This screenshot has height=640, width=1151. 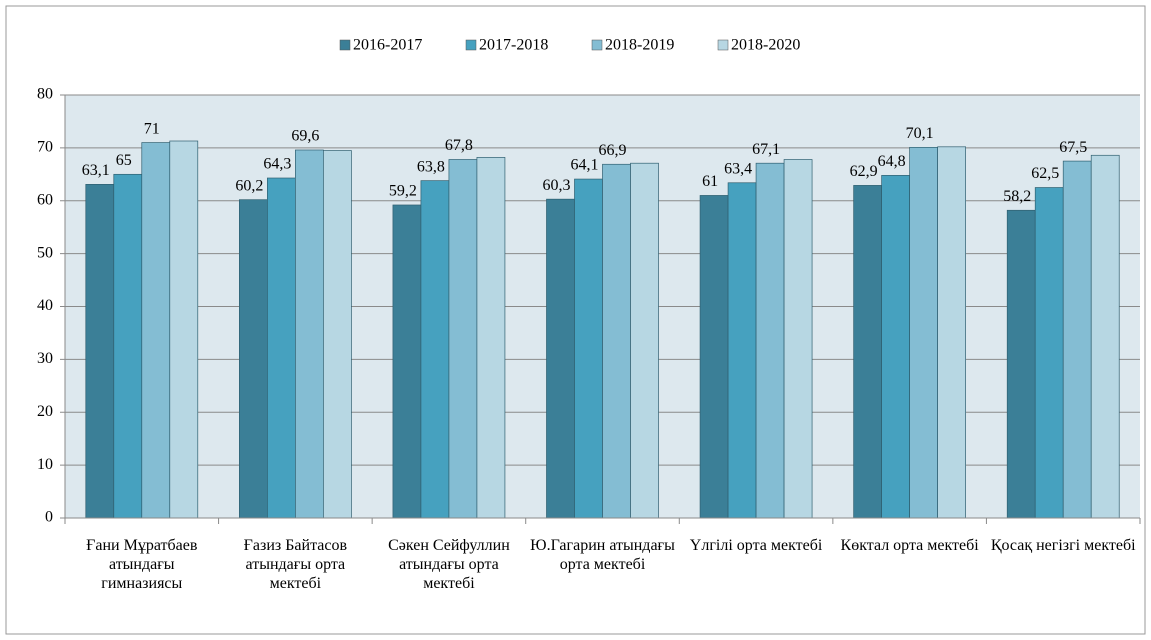 I want to click on x-tick-label: Сәкен Сейфуллин атындағы орта мектебі, so click(x=449, y=564).